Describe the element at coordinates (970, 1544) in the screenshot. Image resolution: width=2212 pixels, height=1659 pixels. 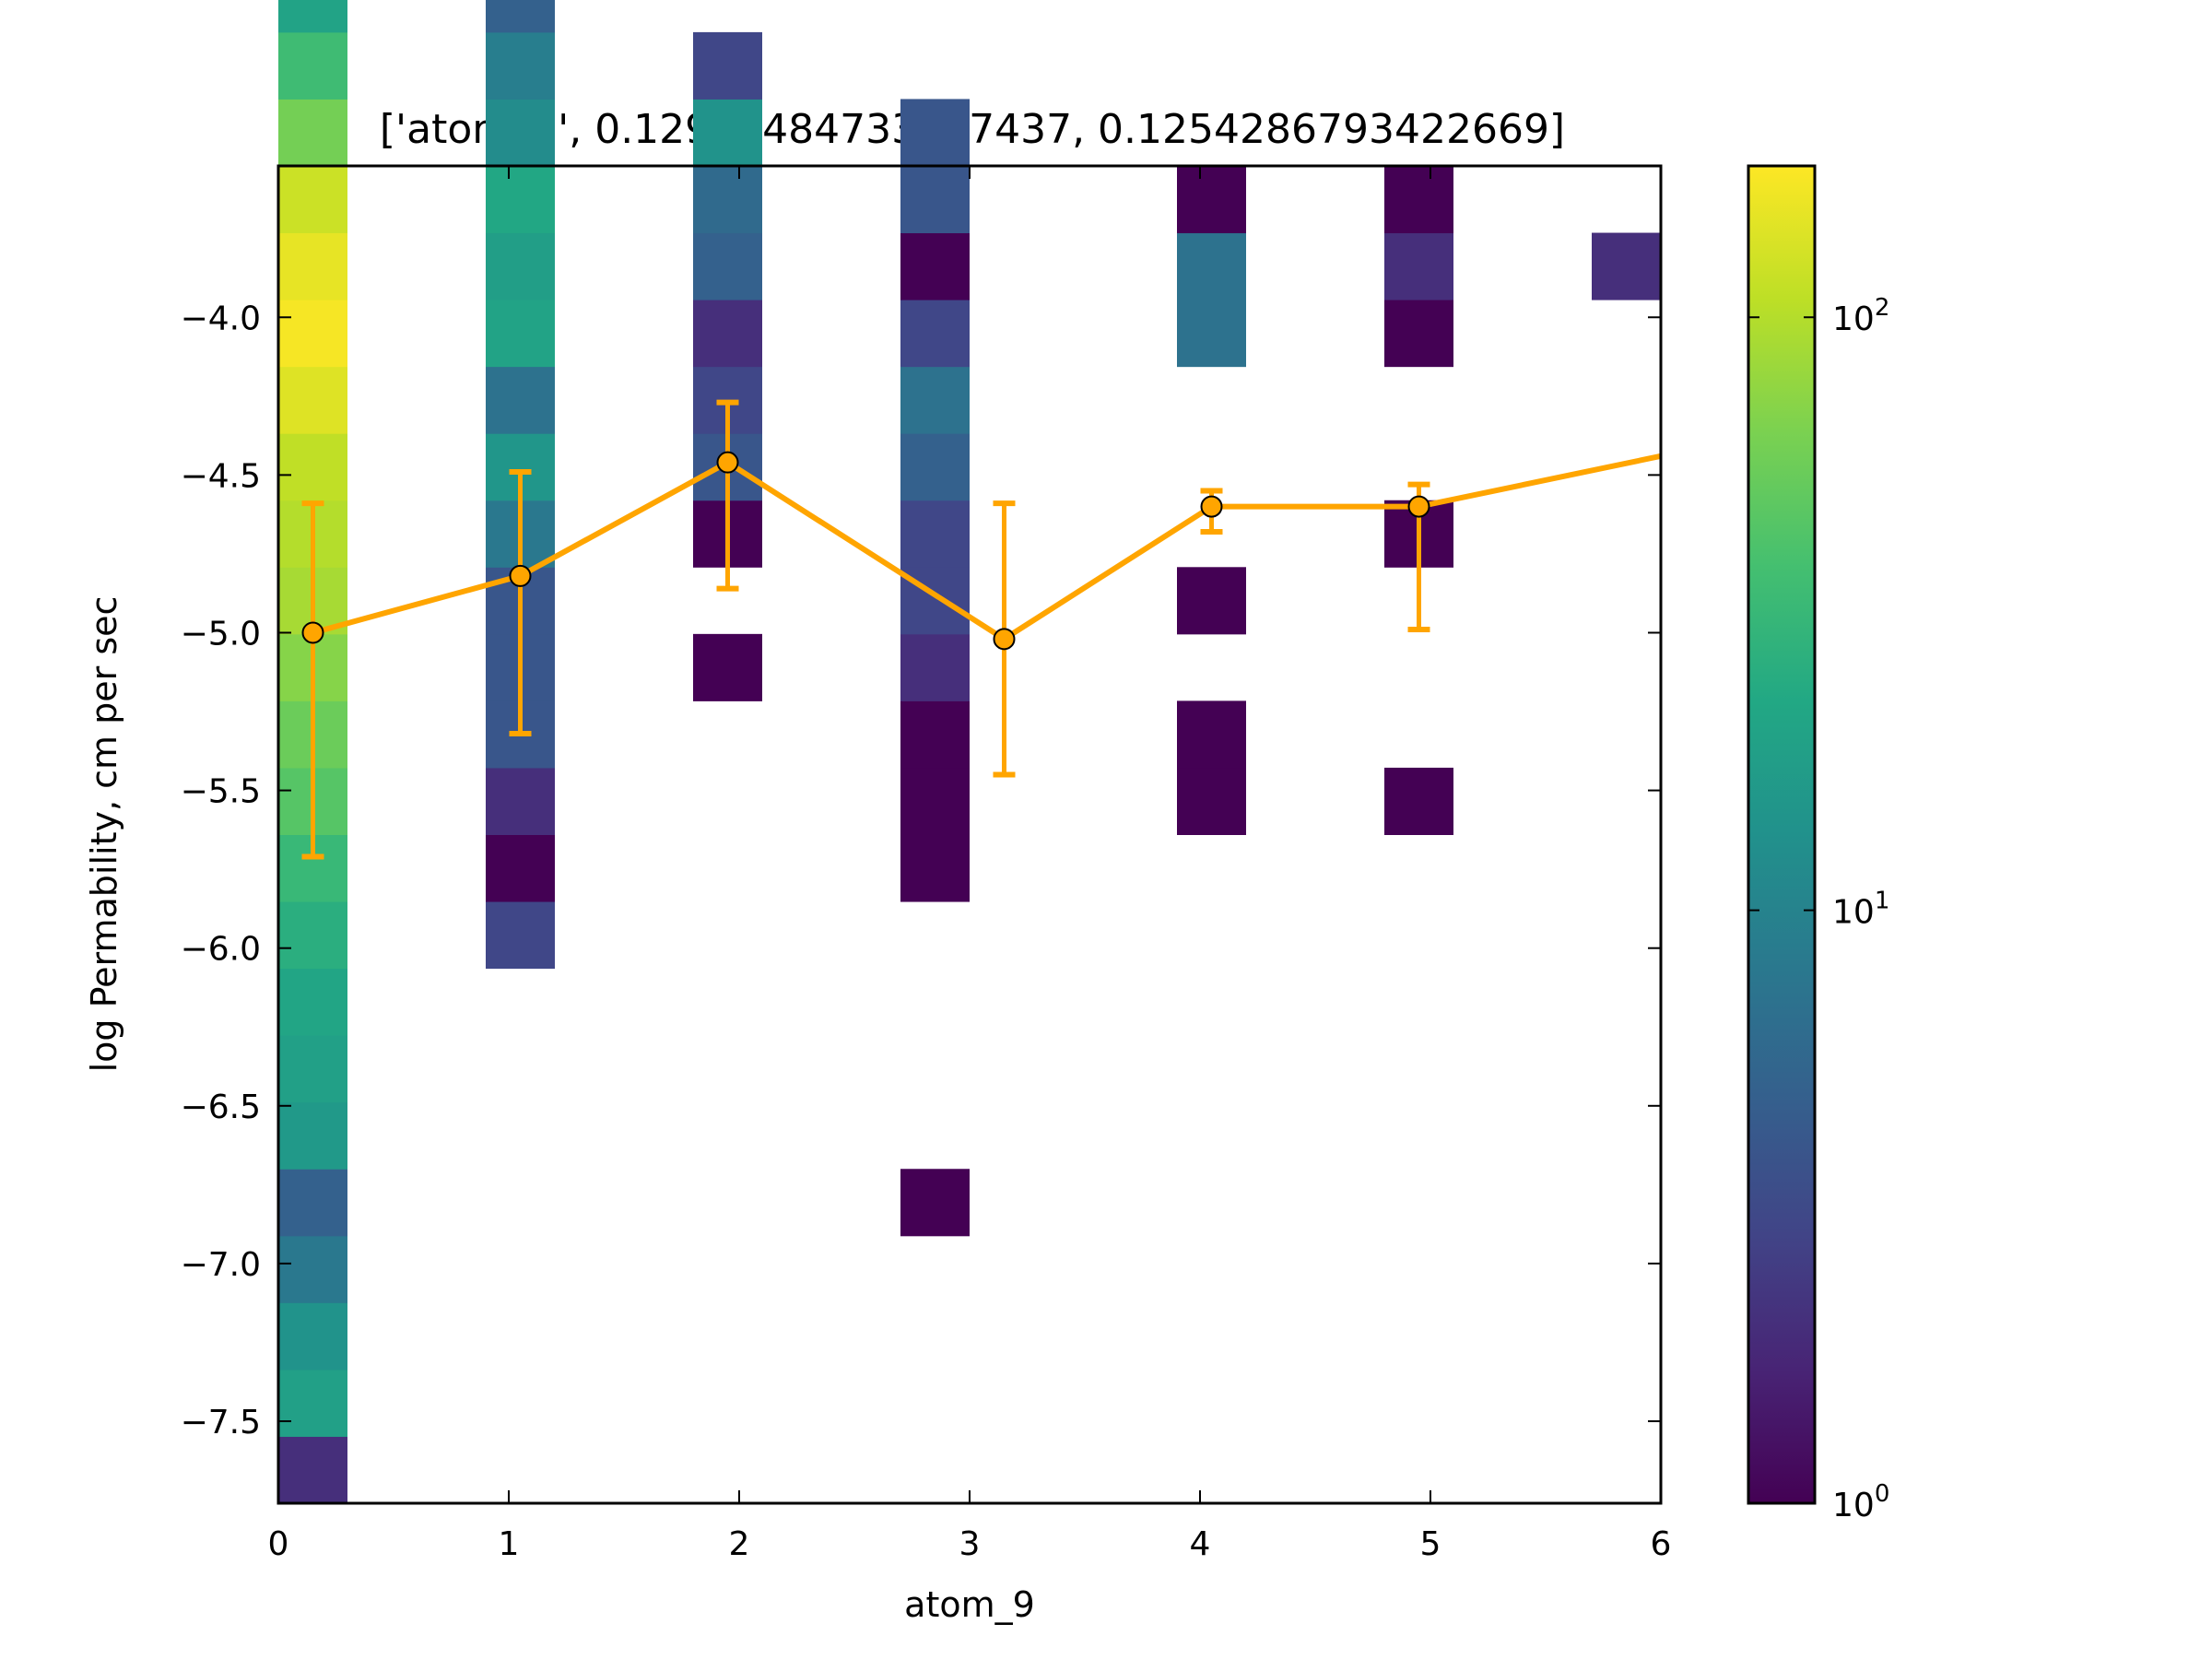
I see `x-tick-label: 3` at that location.